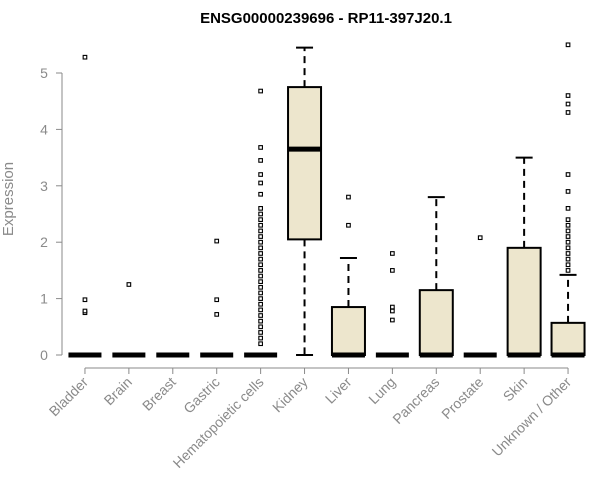 This screenshot has height=500, width=600. Describe the element at coordinates (8, 199) in the screenshot. I see `y-axis-label: Expression` at that location.